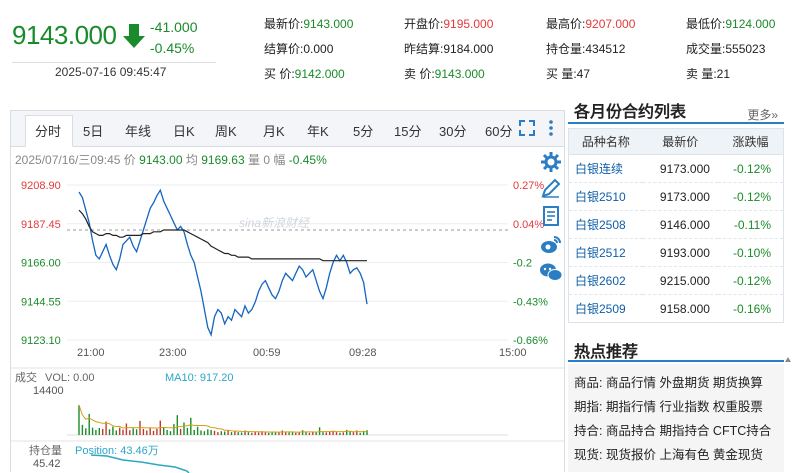  I want to click on pencil-draw-icon, so click(551, 188).